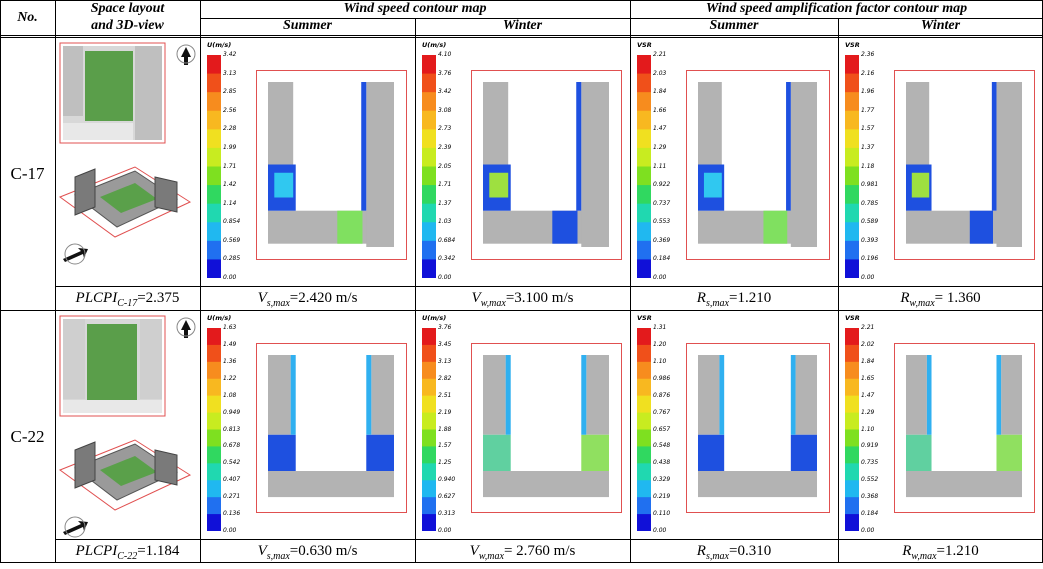  Describe the element at coordinates (868, 110) in the screenshot. I see `legend-label: 1.77` at that location.